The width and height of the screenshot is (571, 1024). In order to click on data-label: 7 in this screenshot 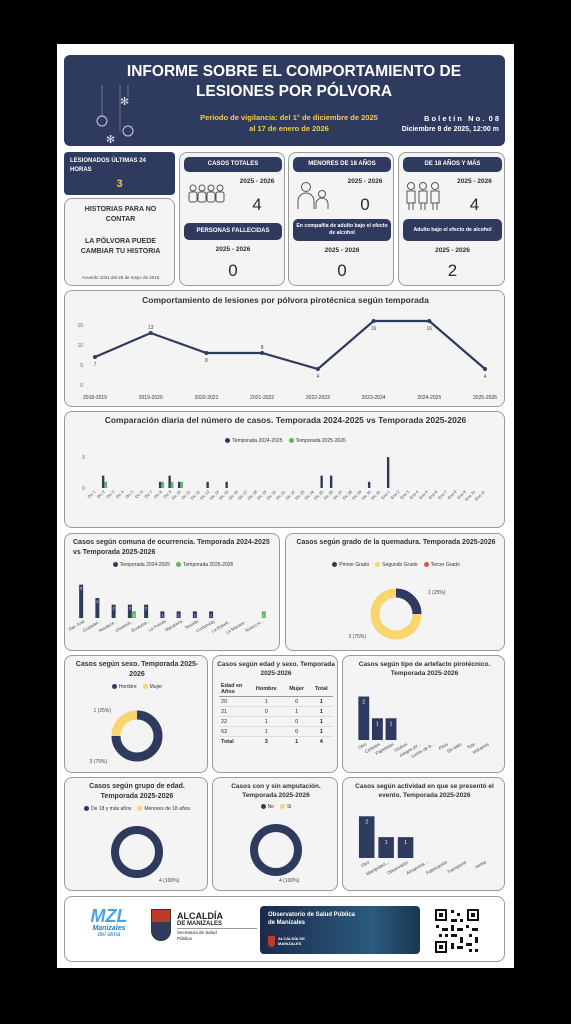, I will do `click(95, 365)`.